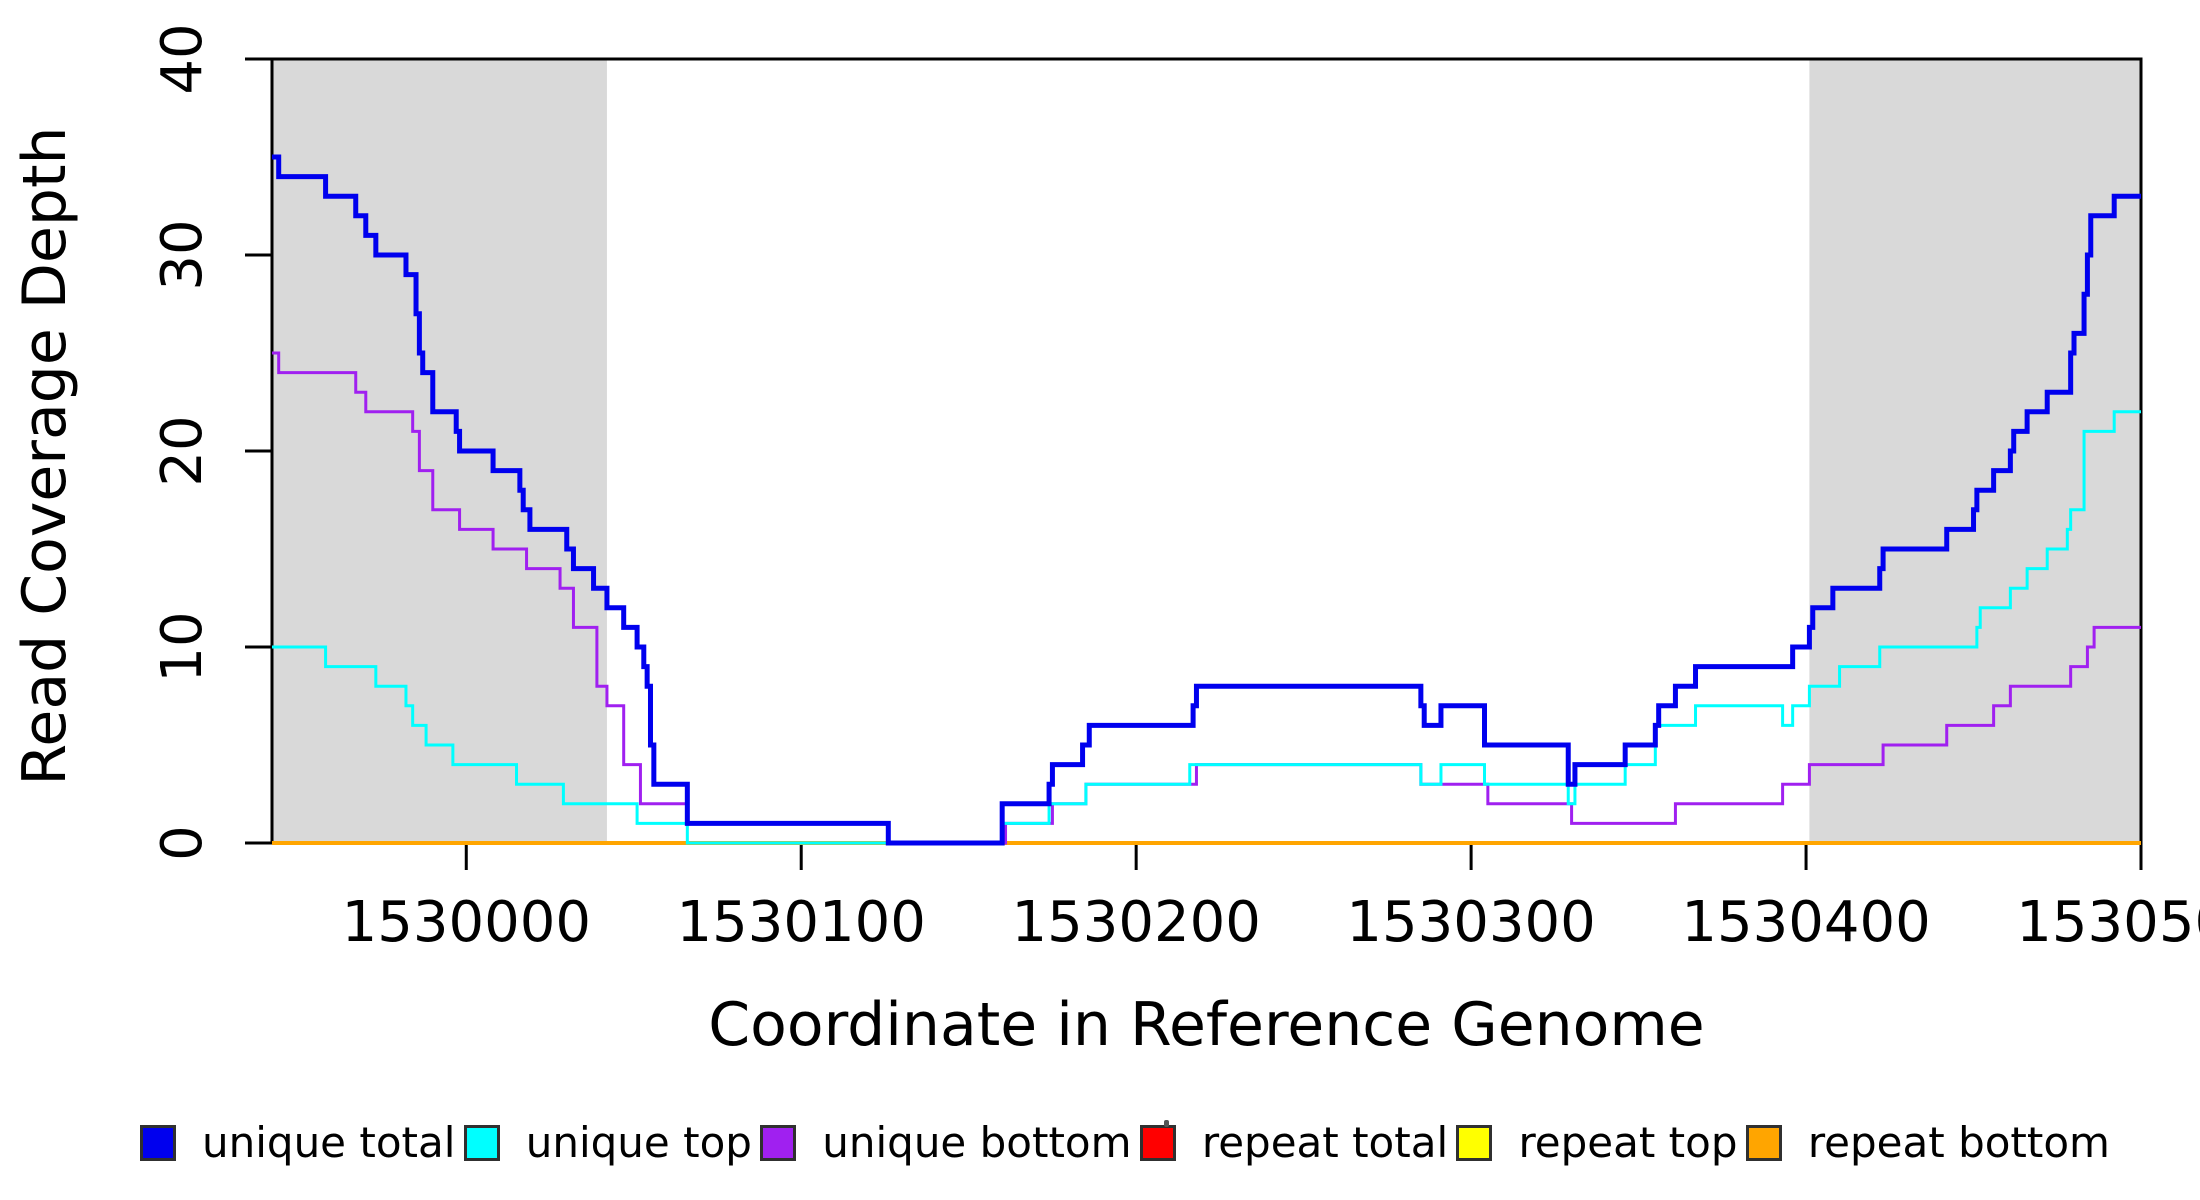 The height and width of the screenshot is (1200, 2200). What do you see at coordinates (1806, 922) in the screenshot?
I see `x-tick-label: 1530400` at bounding box center [1806, 922].